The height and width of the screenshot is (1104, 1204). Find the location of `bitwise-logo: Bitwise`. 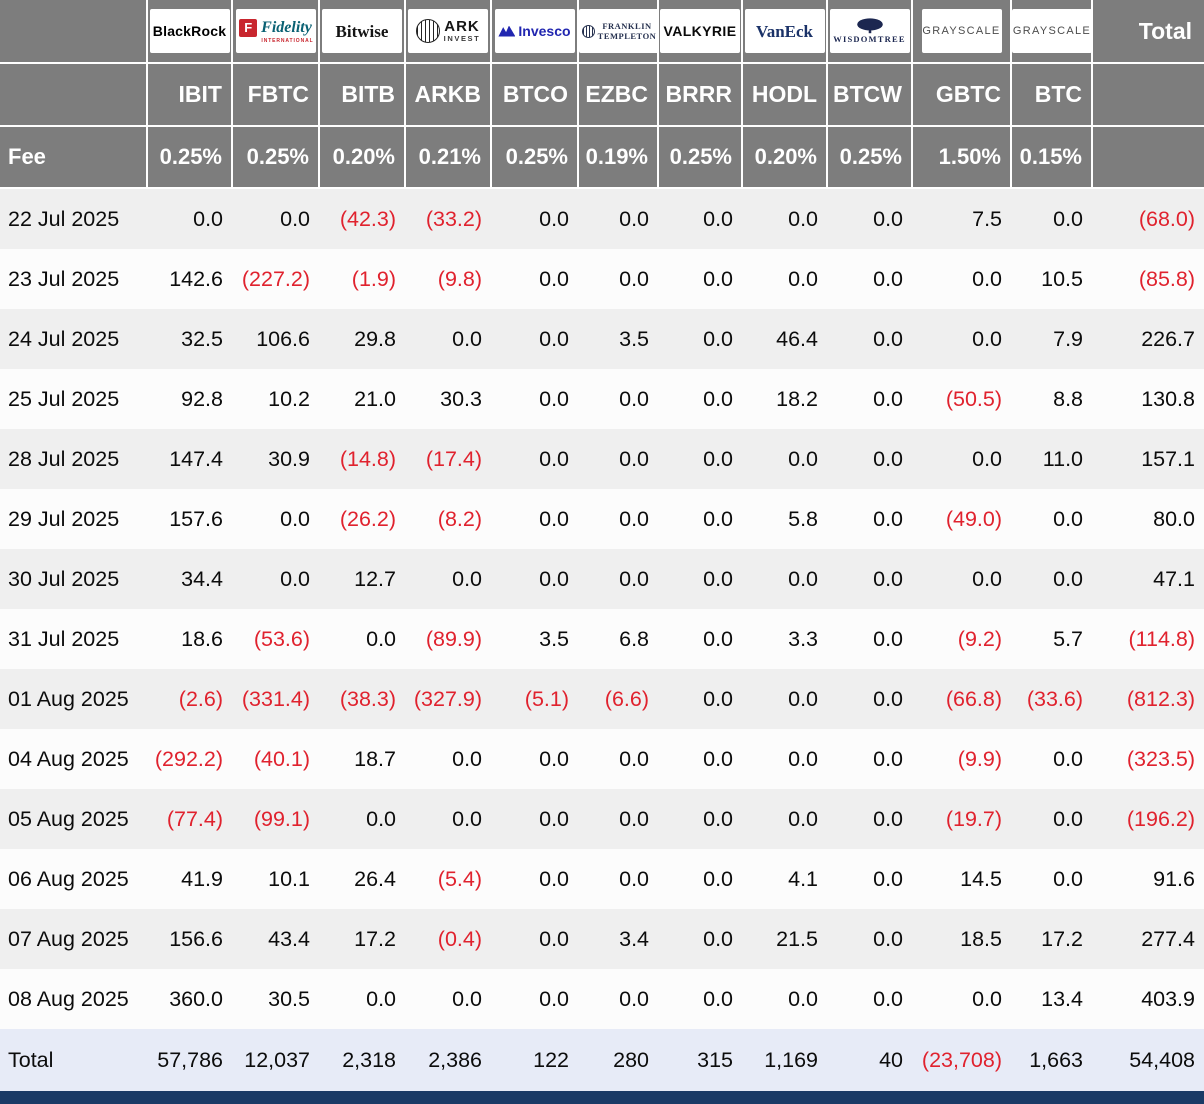

bitwise-logo: Bitwise is located at coordinates (362, 31).